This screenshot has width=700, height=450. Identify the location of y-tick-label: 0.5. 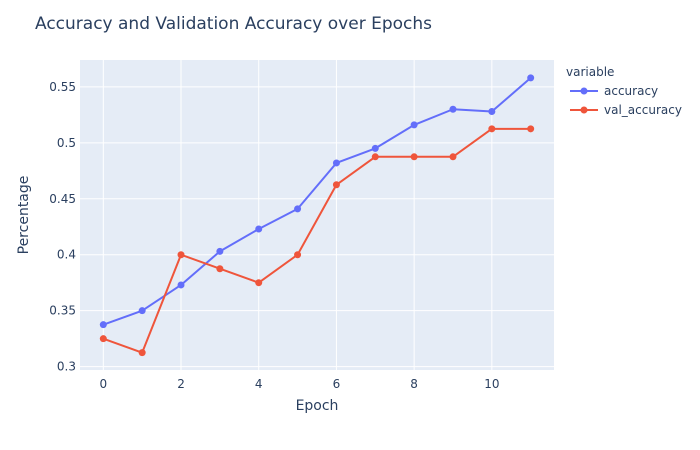
(66, 143).